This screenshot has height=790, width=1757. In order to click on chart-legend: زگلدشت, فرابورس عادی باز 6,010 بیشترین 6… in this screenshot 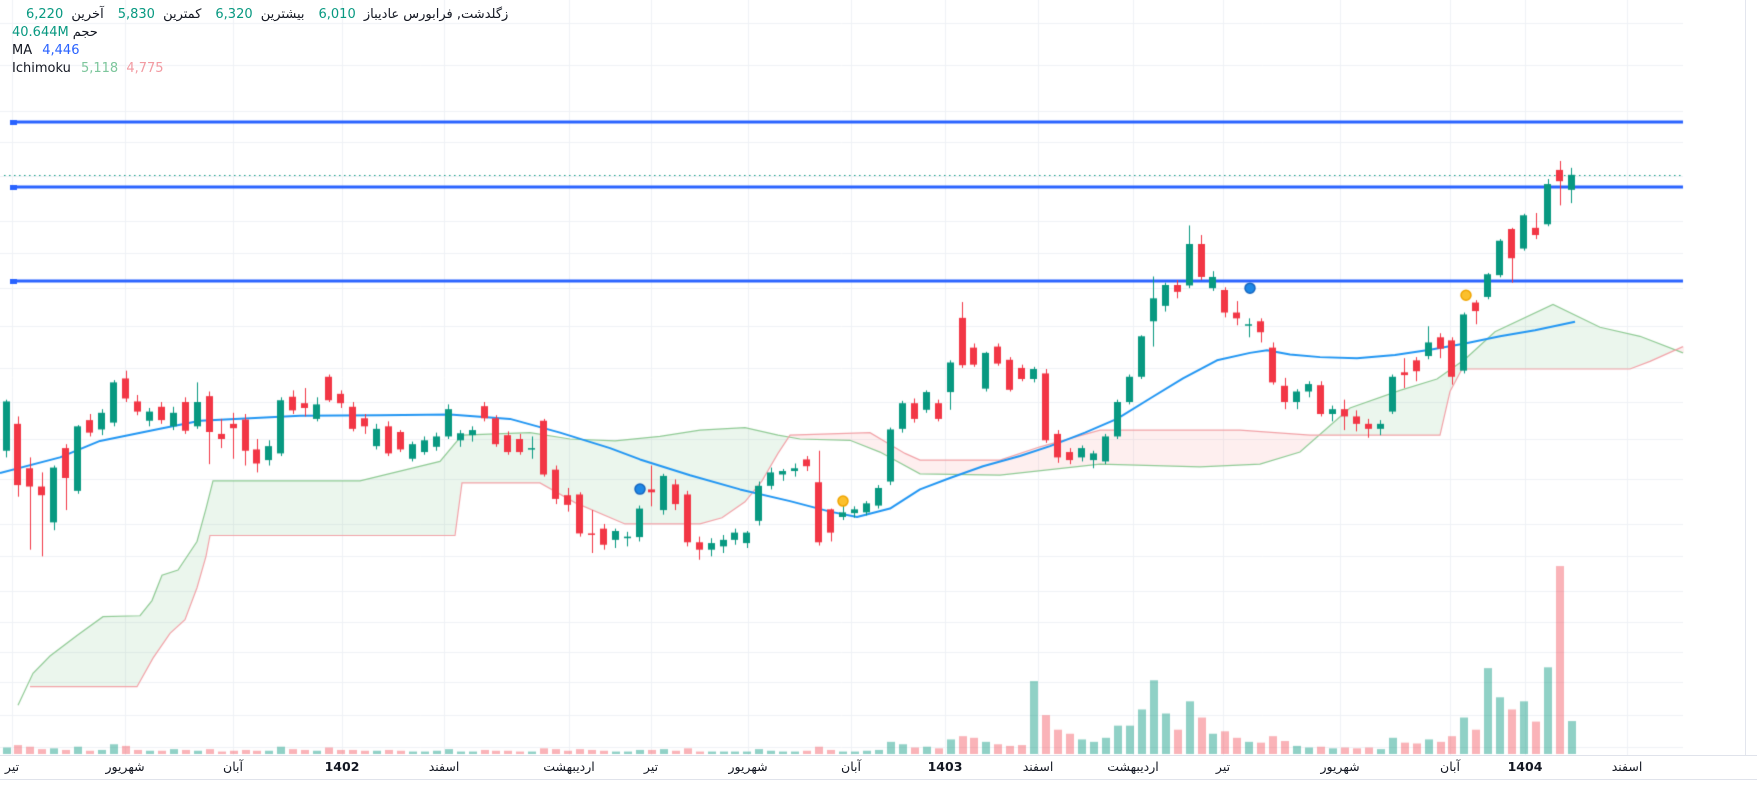, I will do `click(260, 42)`.